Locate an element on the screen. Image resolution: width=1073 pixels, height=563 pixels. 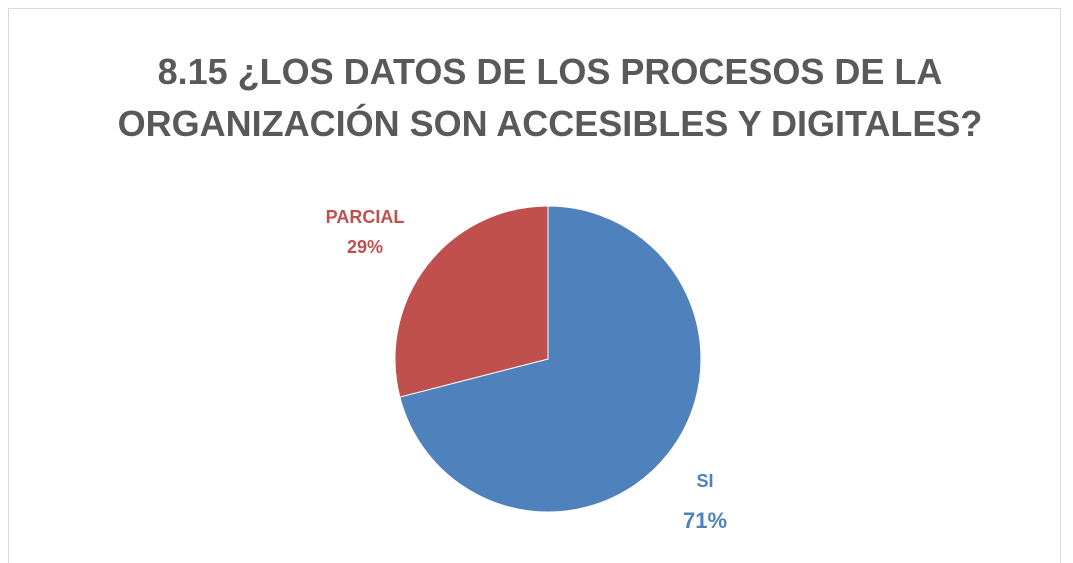
category-label: SI is located at coordinates (704, 481).